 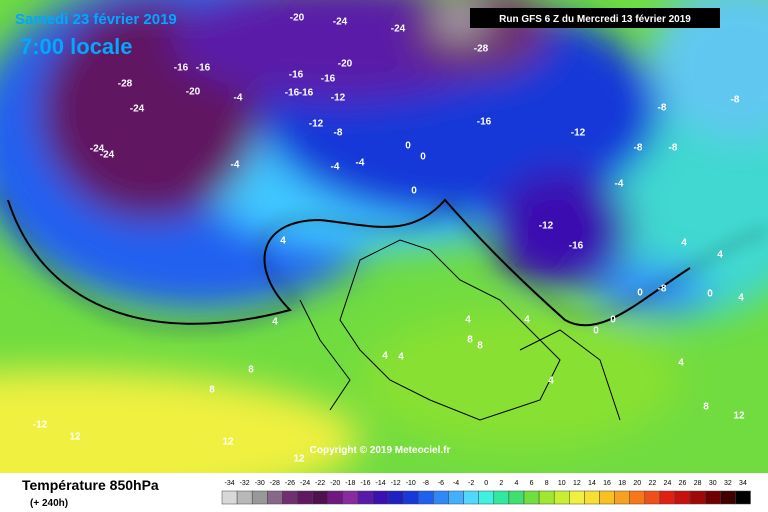 I want to click on scale-label: 22, so click(x=652, y=483).